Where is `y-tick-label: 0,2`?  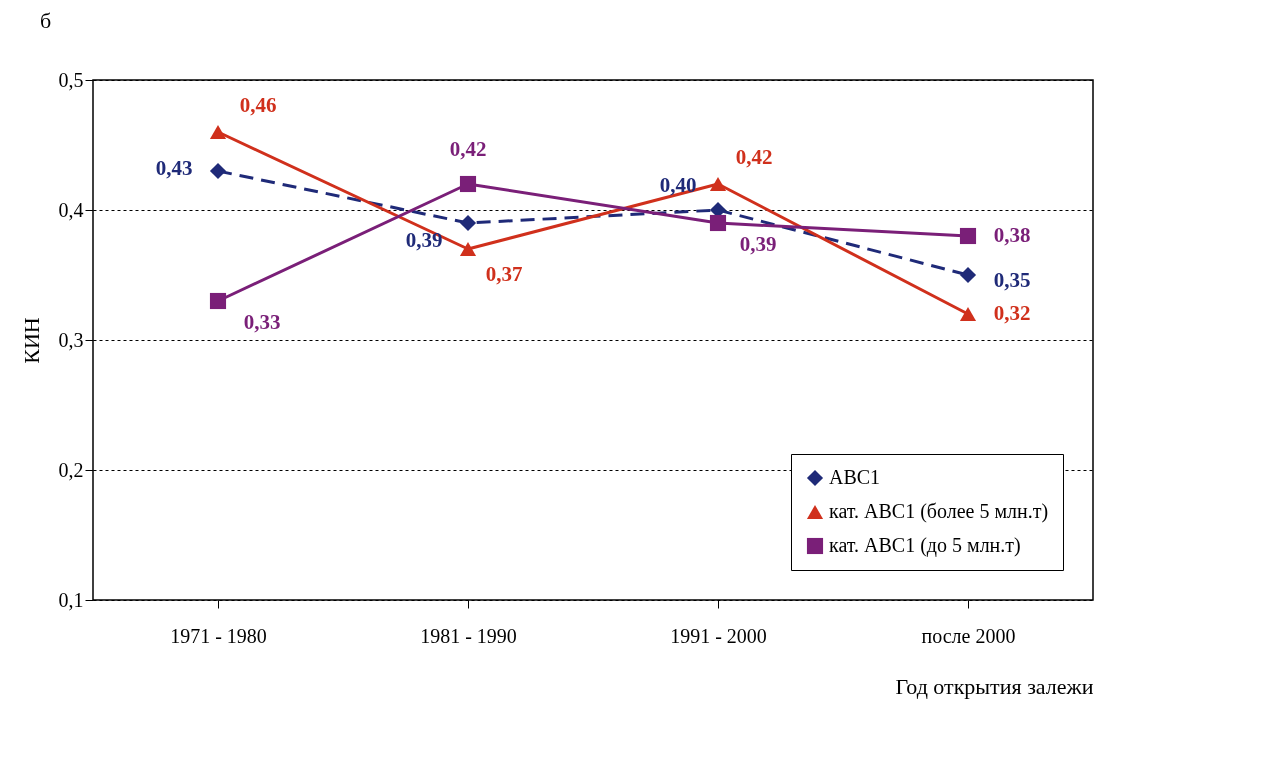
y-tick-label: 0,2 is located at coordinates (71, 469).